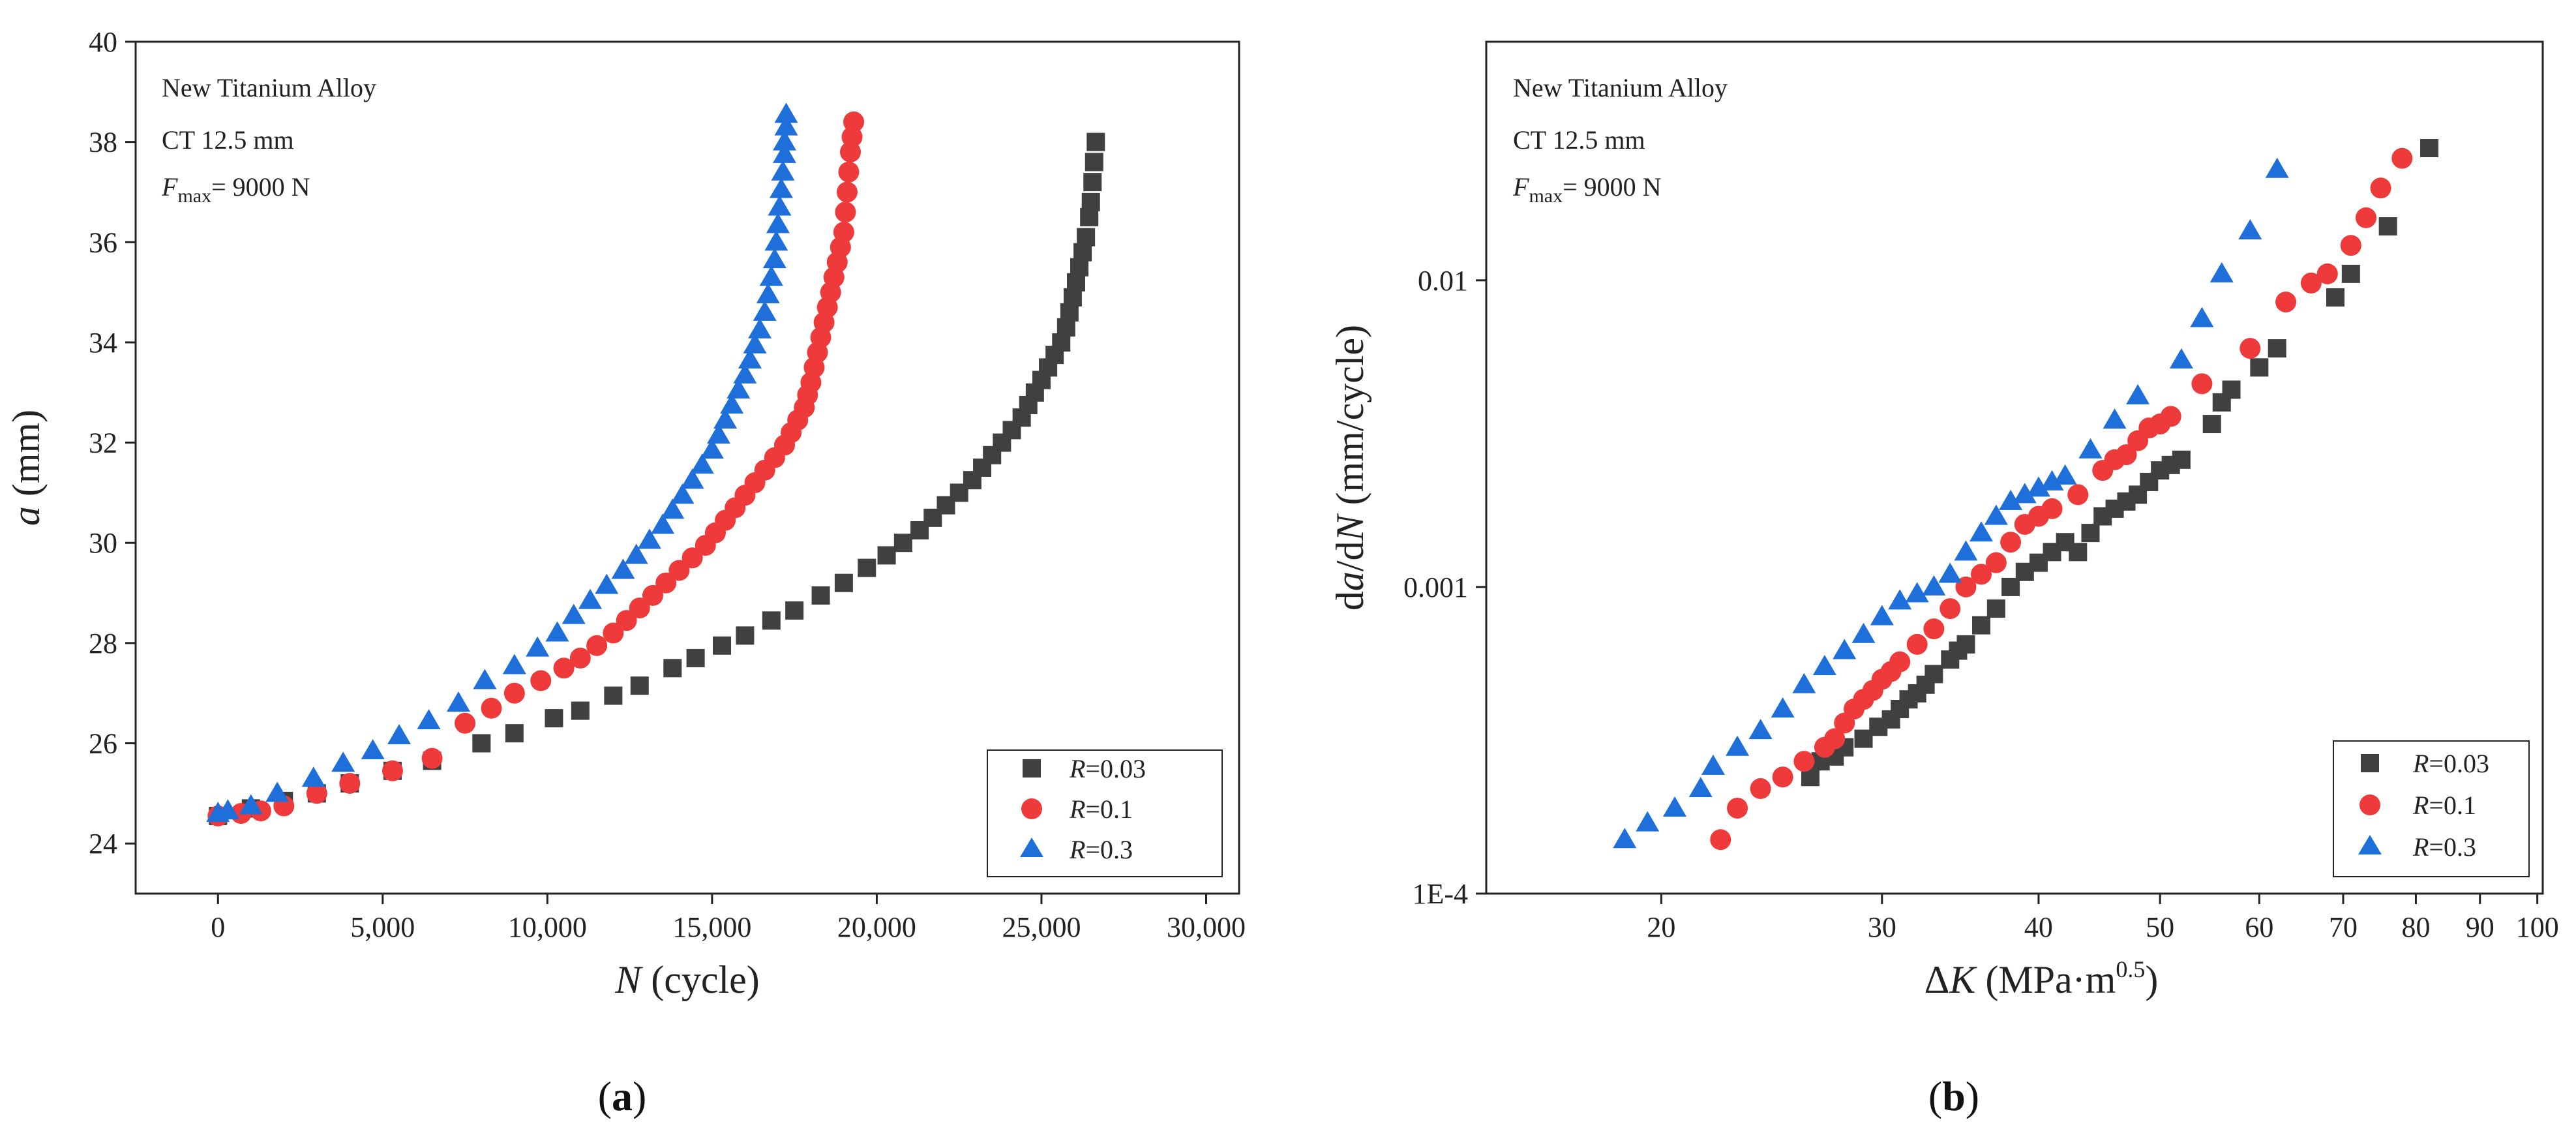  What do you see at coordinates (2369, 804) in the screenshot?
I see `legend-marker-r01-b` at bounding box center [2369, 804].